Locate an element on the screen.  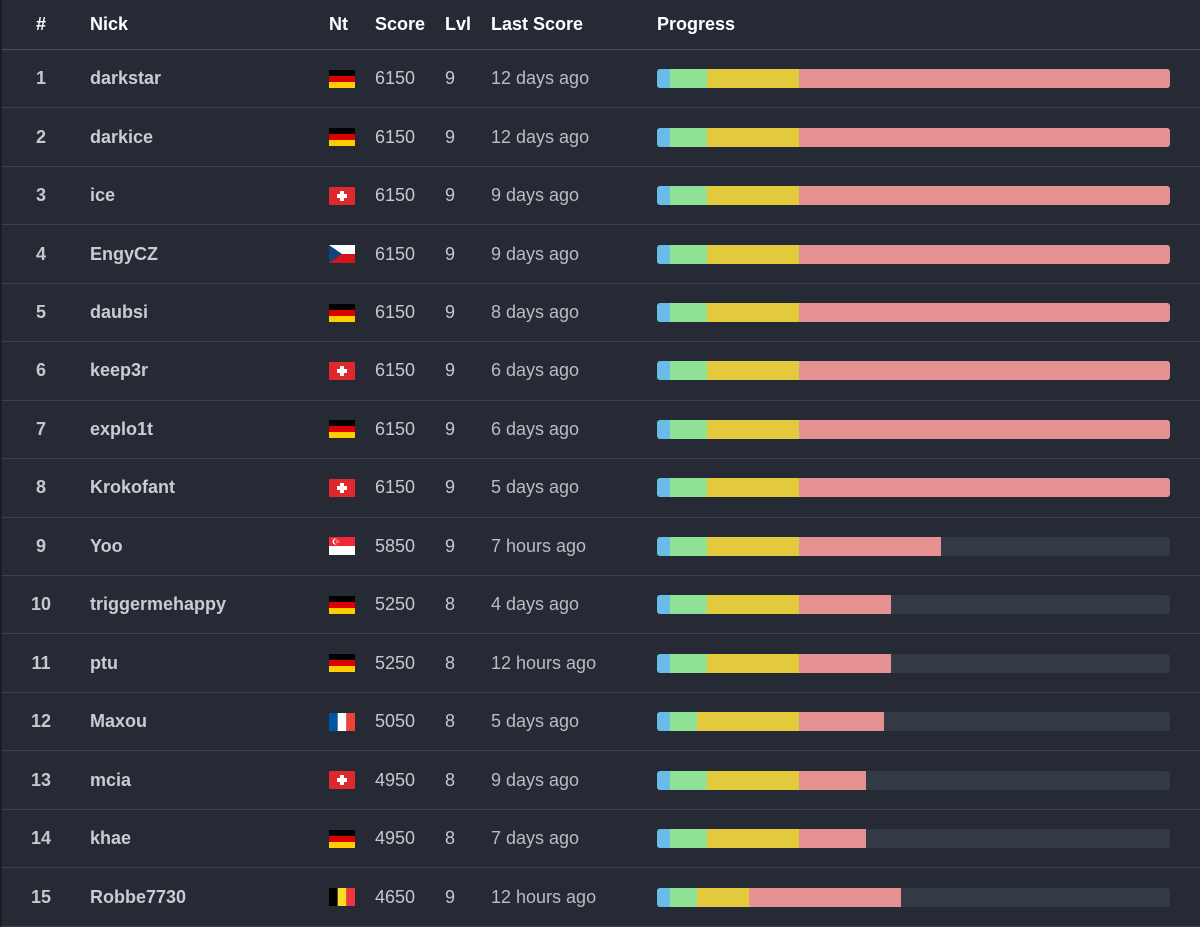
switzerland-flag-icon is located at coordinates (342, 487).